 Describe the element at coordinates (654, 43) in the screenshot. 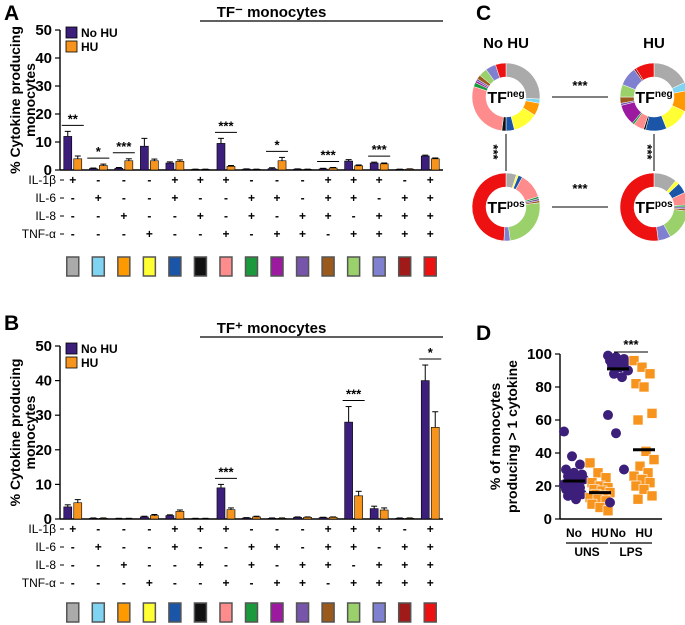

I see `column-label: HU` at that location.